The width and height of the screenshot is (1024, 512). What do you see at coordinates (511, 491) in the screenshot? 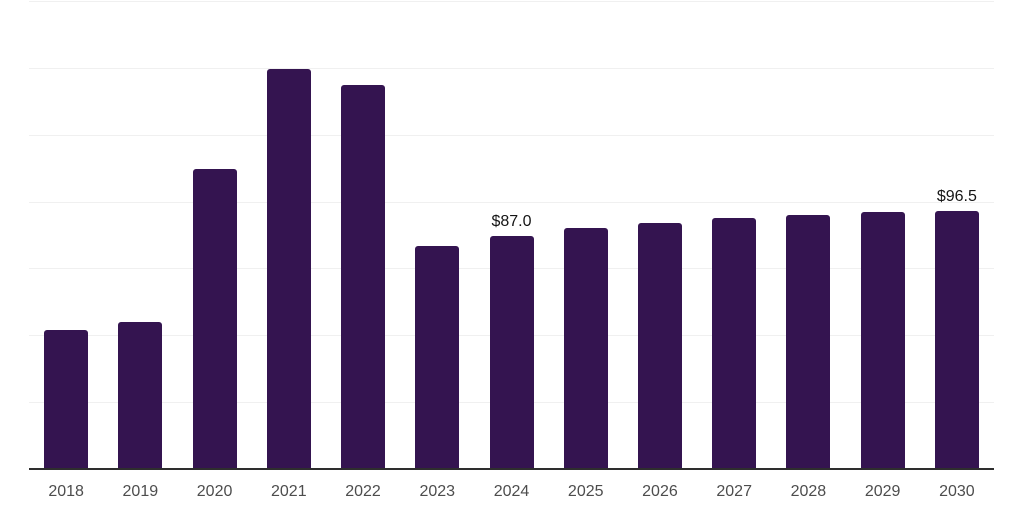
I see `x-axis-label-2024: 2024` at bounding box center [511, 491].